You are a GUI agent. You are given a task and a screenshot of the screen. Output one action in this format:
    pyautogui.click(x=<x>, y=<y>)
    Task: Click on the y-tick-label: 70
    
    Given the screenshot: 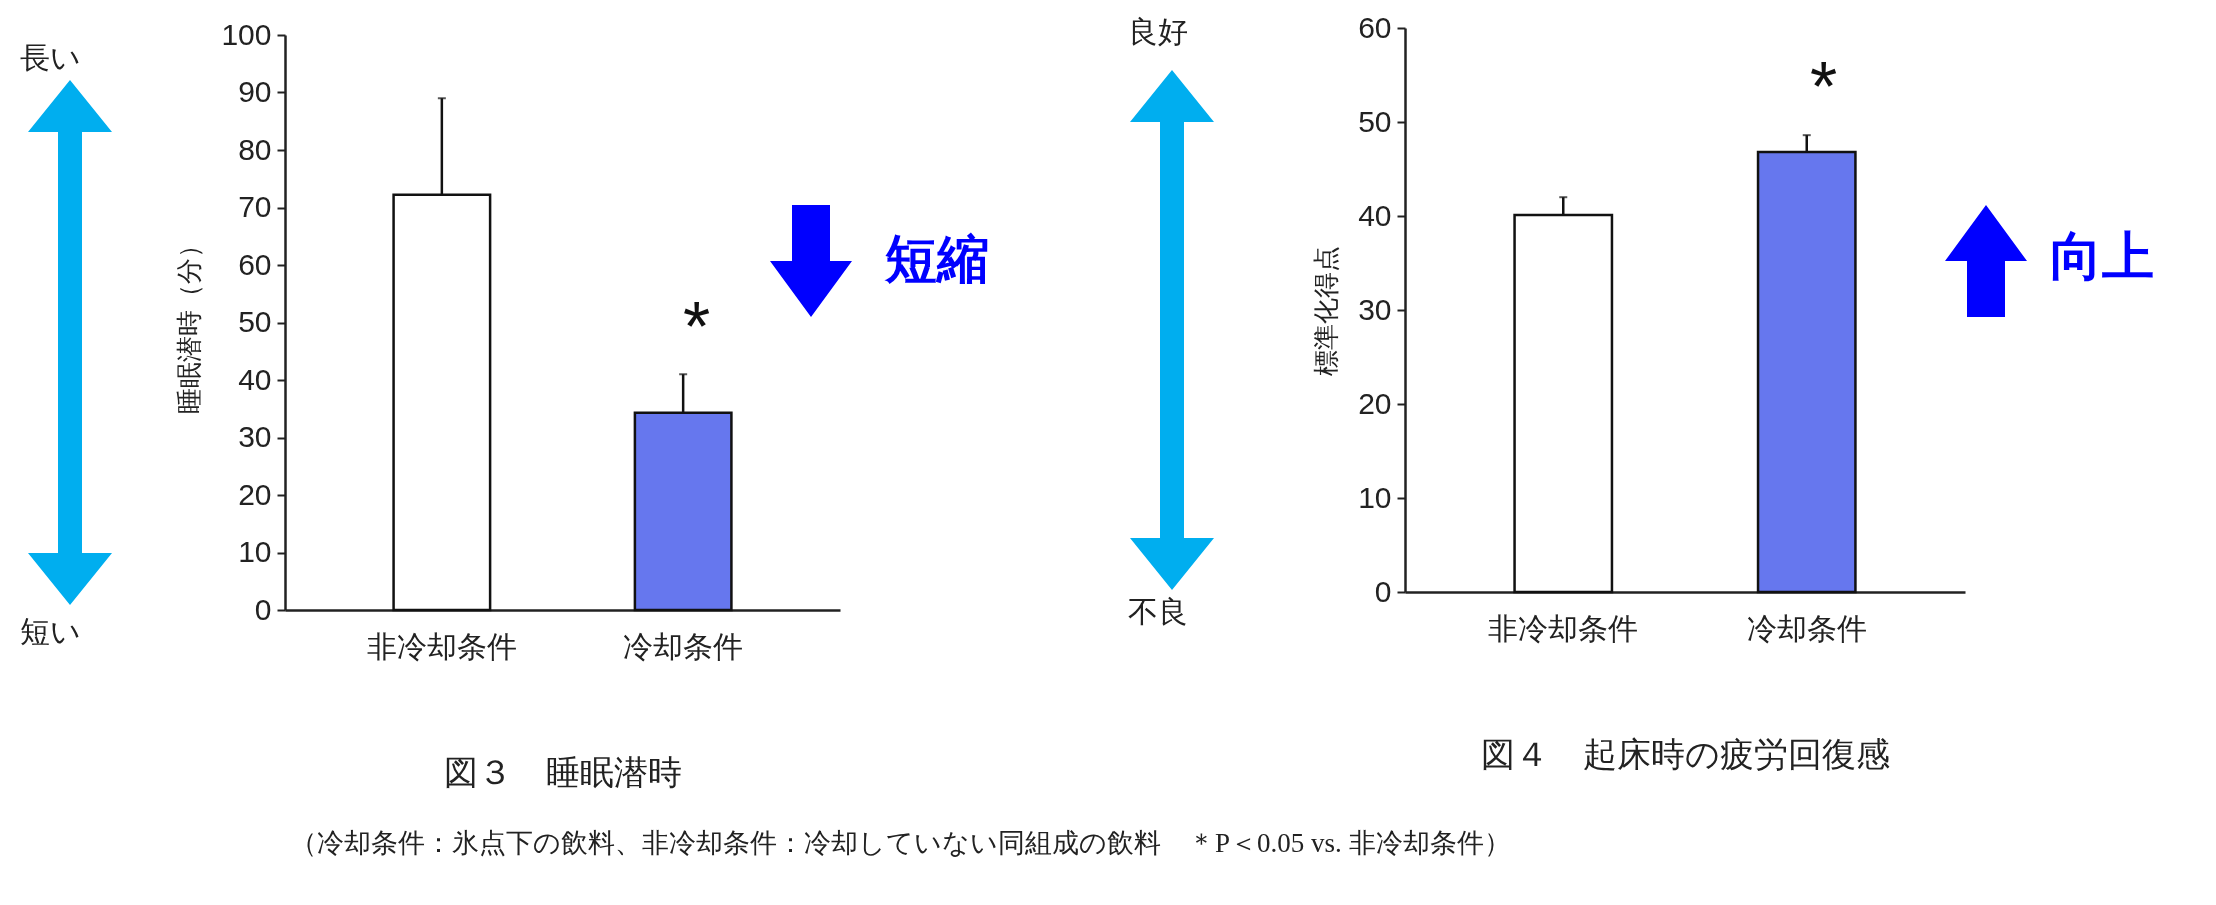 What is the action you would take?
    pyautogui.click(x=255, y=206)
    